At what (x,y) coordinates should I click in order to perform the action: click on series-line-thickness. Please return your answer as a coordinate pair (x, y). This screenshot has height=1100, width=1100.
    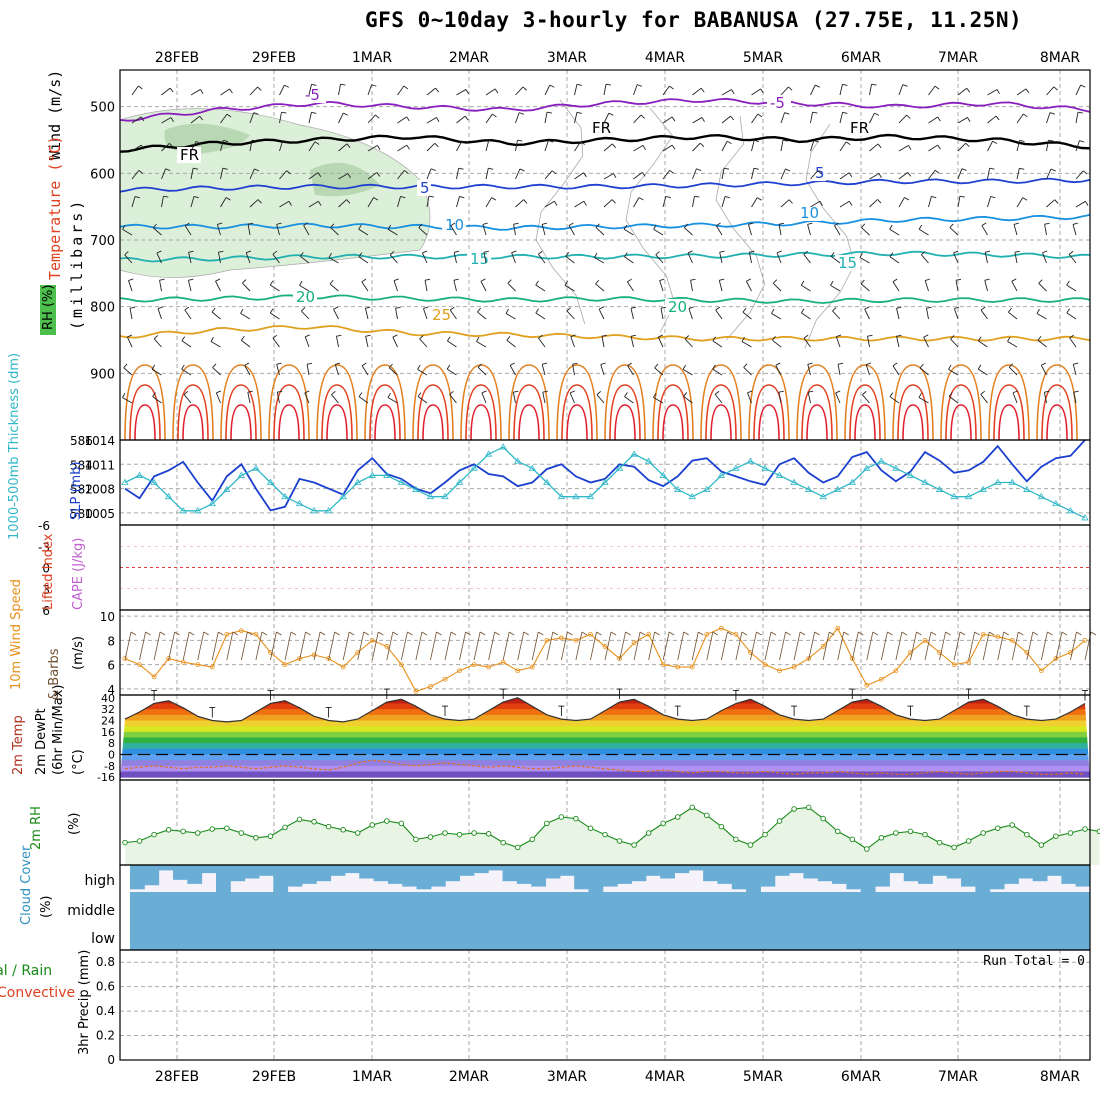
    Looking at the image, I should click on (605, 475).